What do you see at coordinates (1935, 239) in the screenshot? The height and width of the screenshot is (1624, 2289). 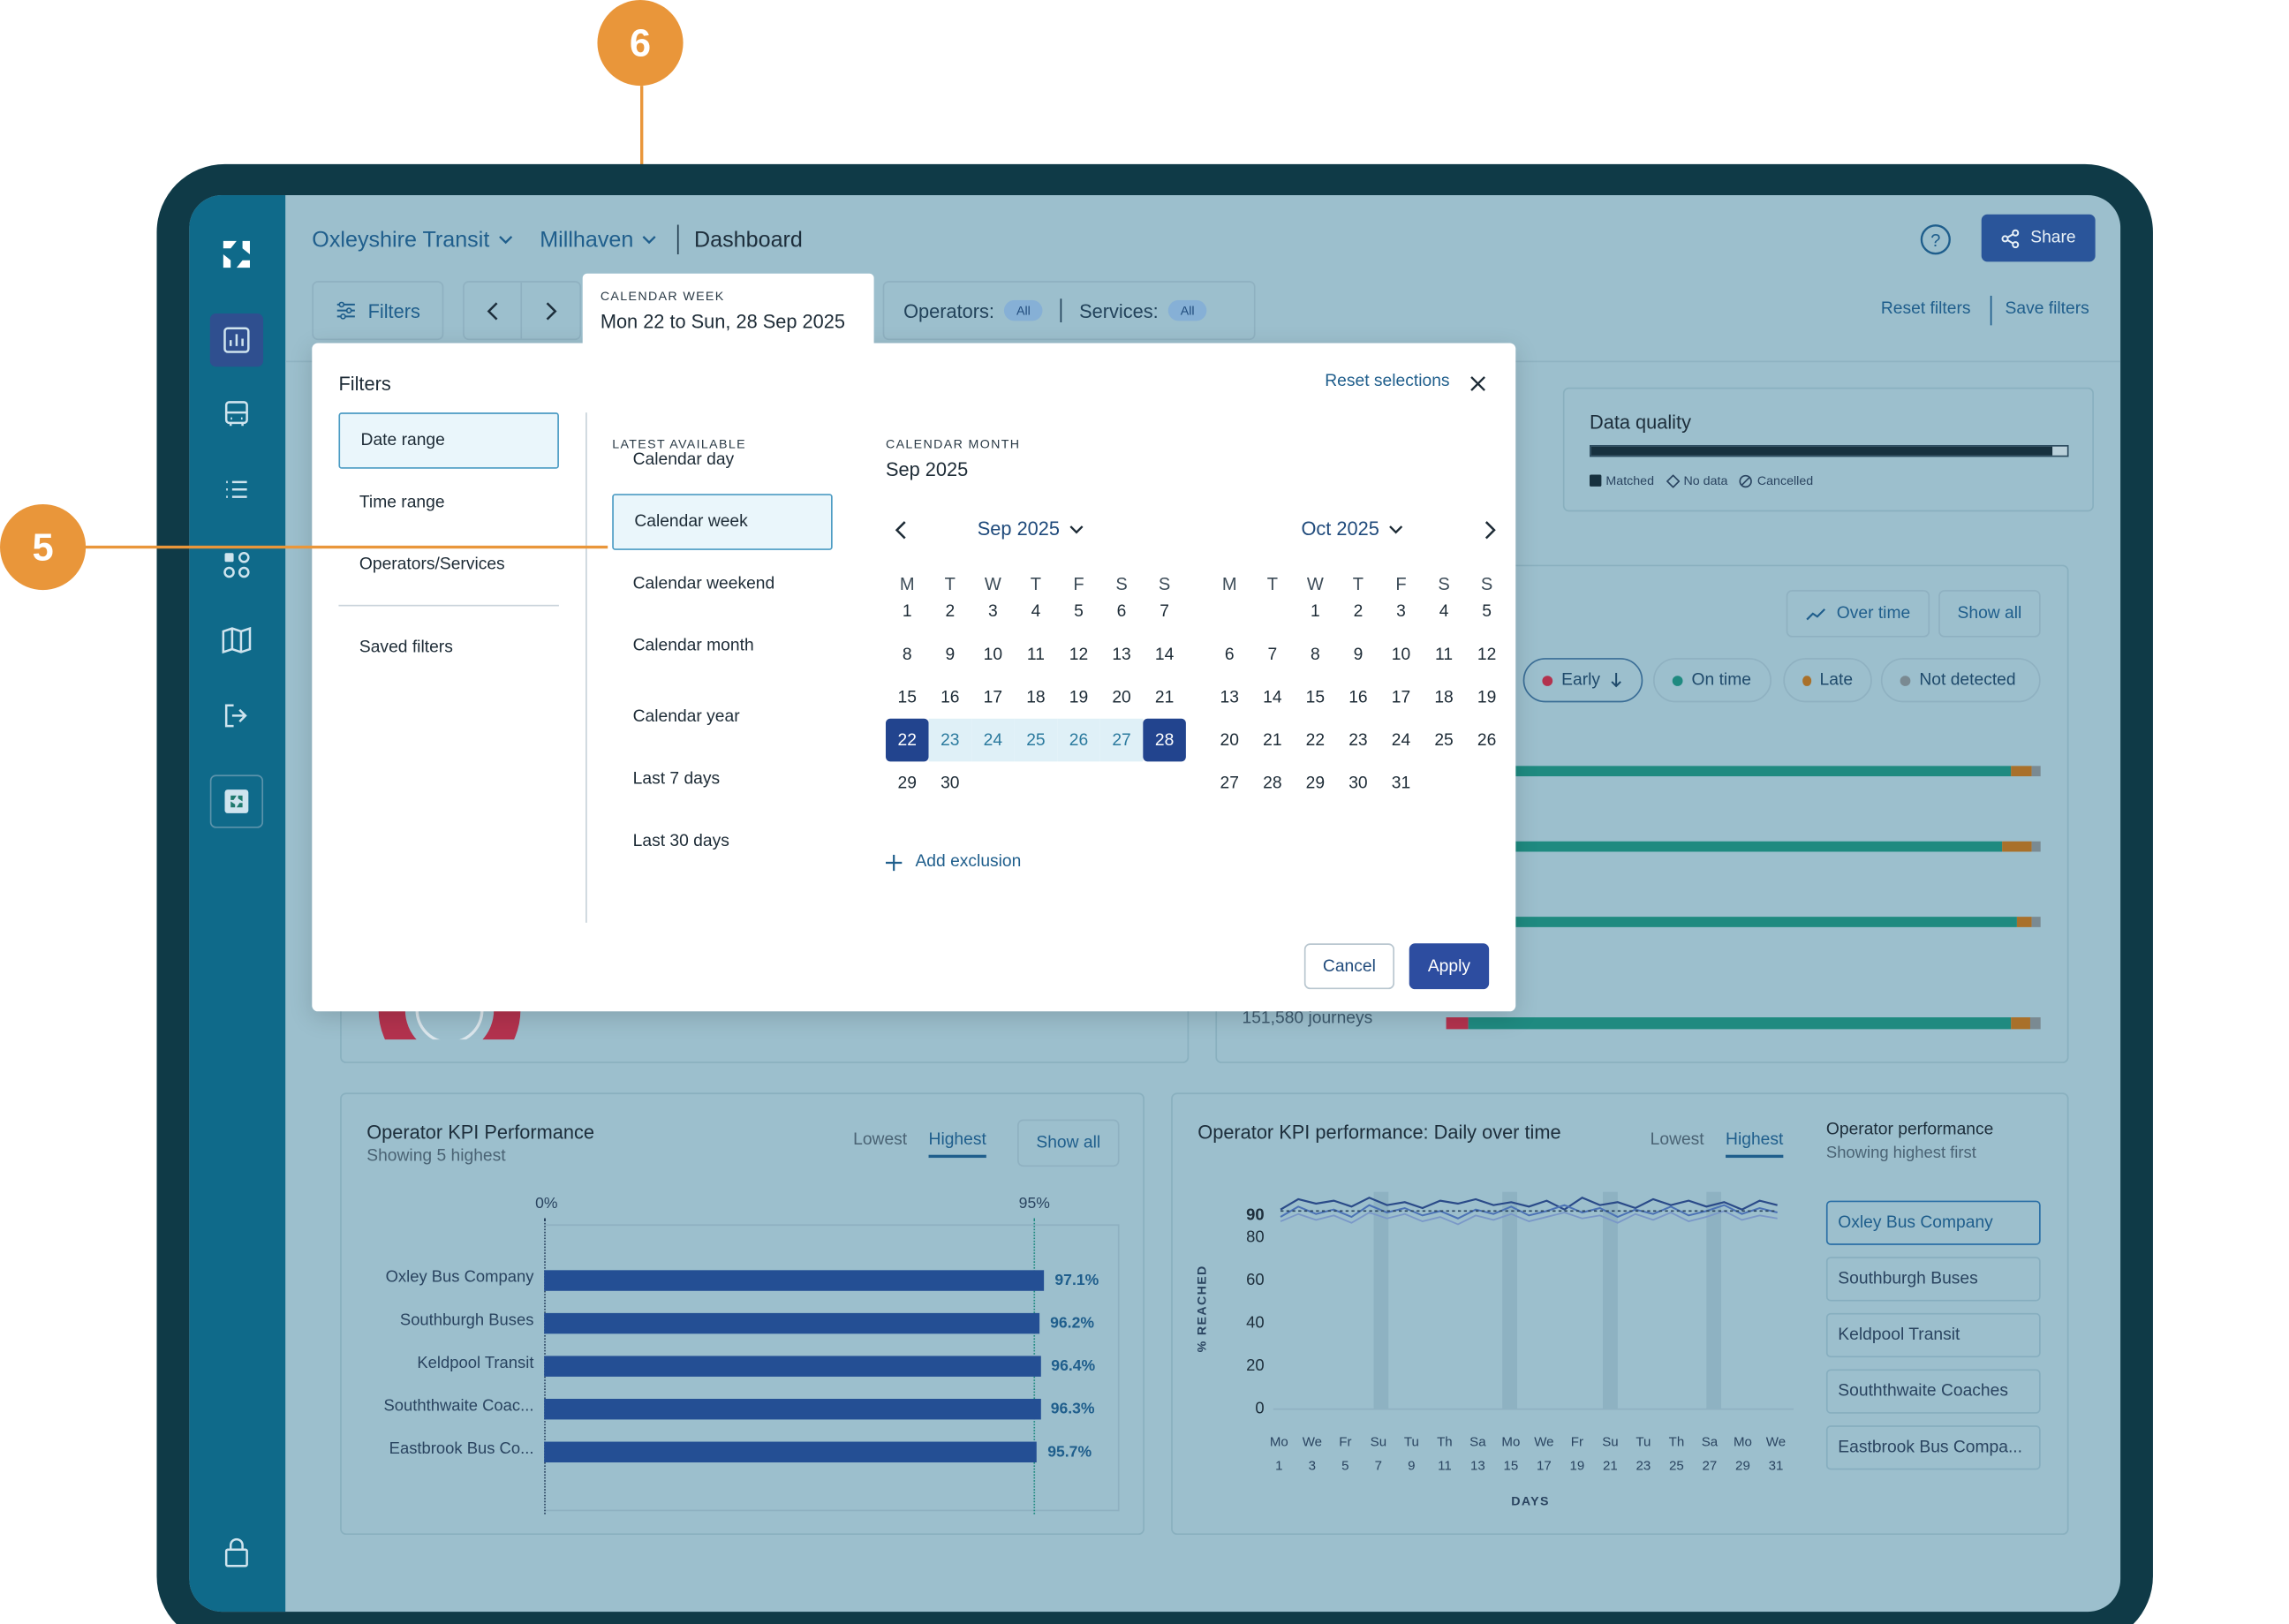 I see `help-icon: ?` at bounding box center [1935, 239].